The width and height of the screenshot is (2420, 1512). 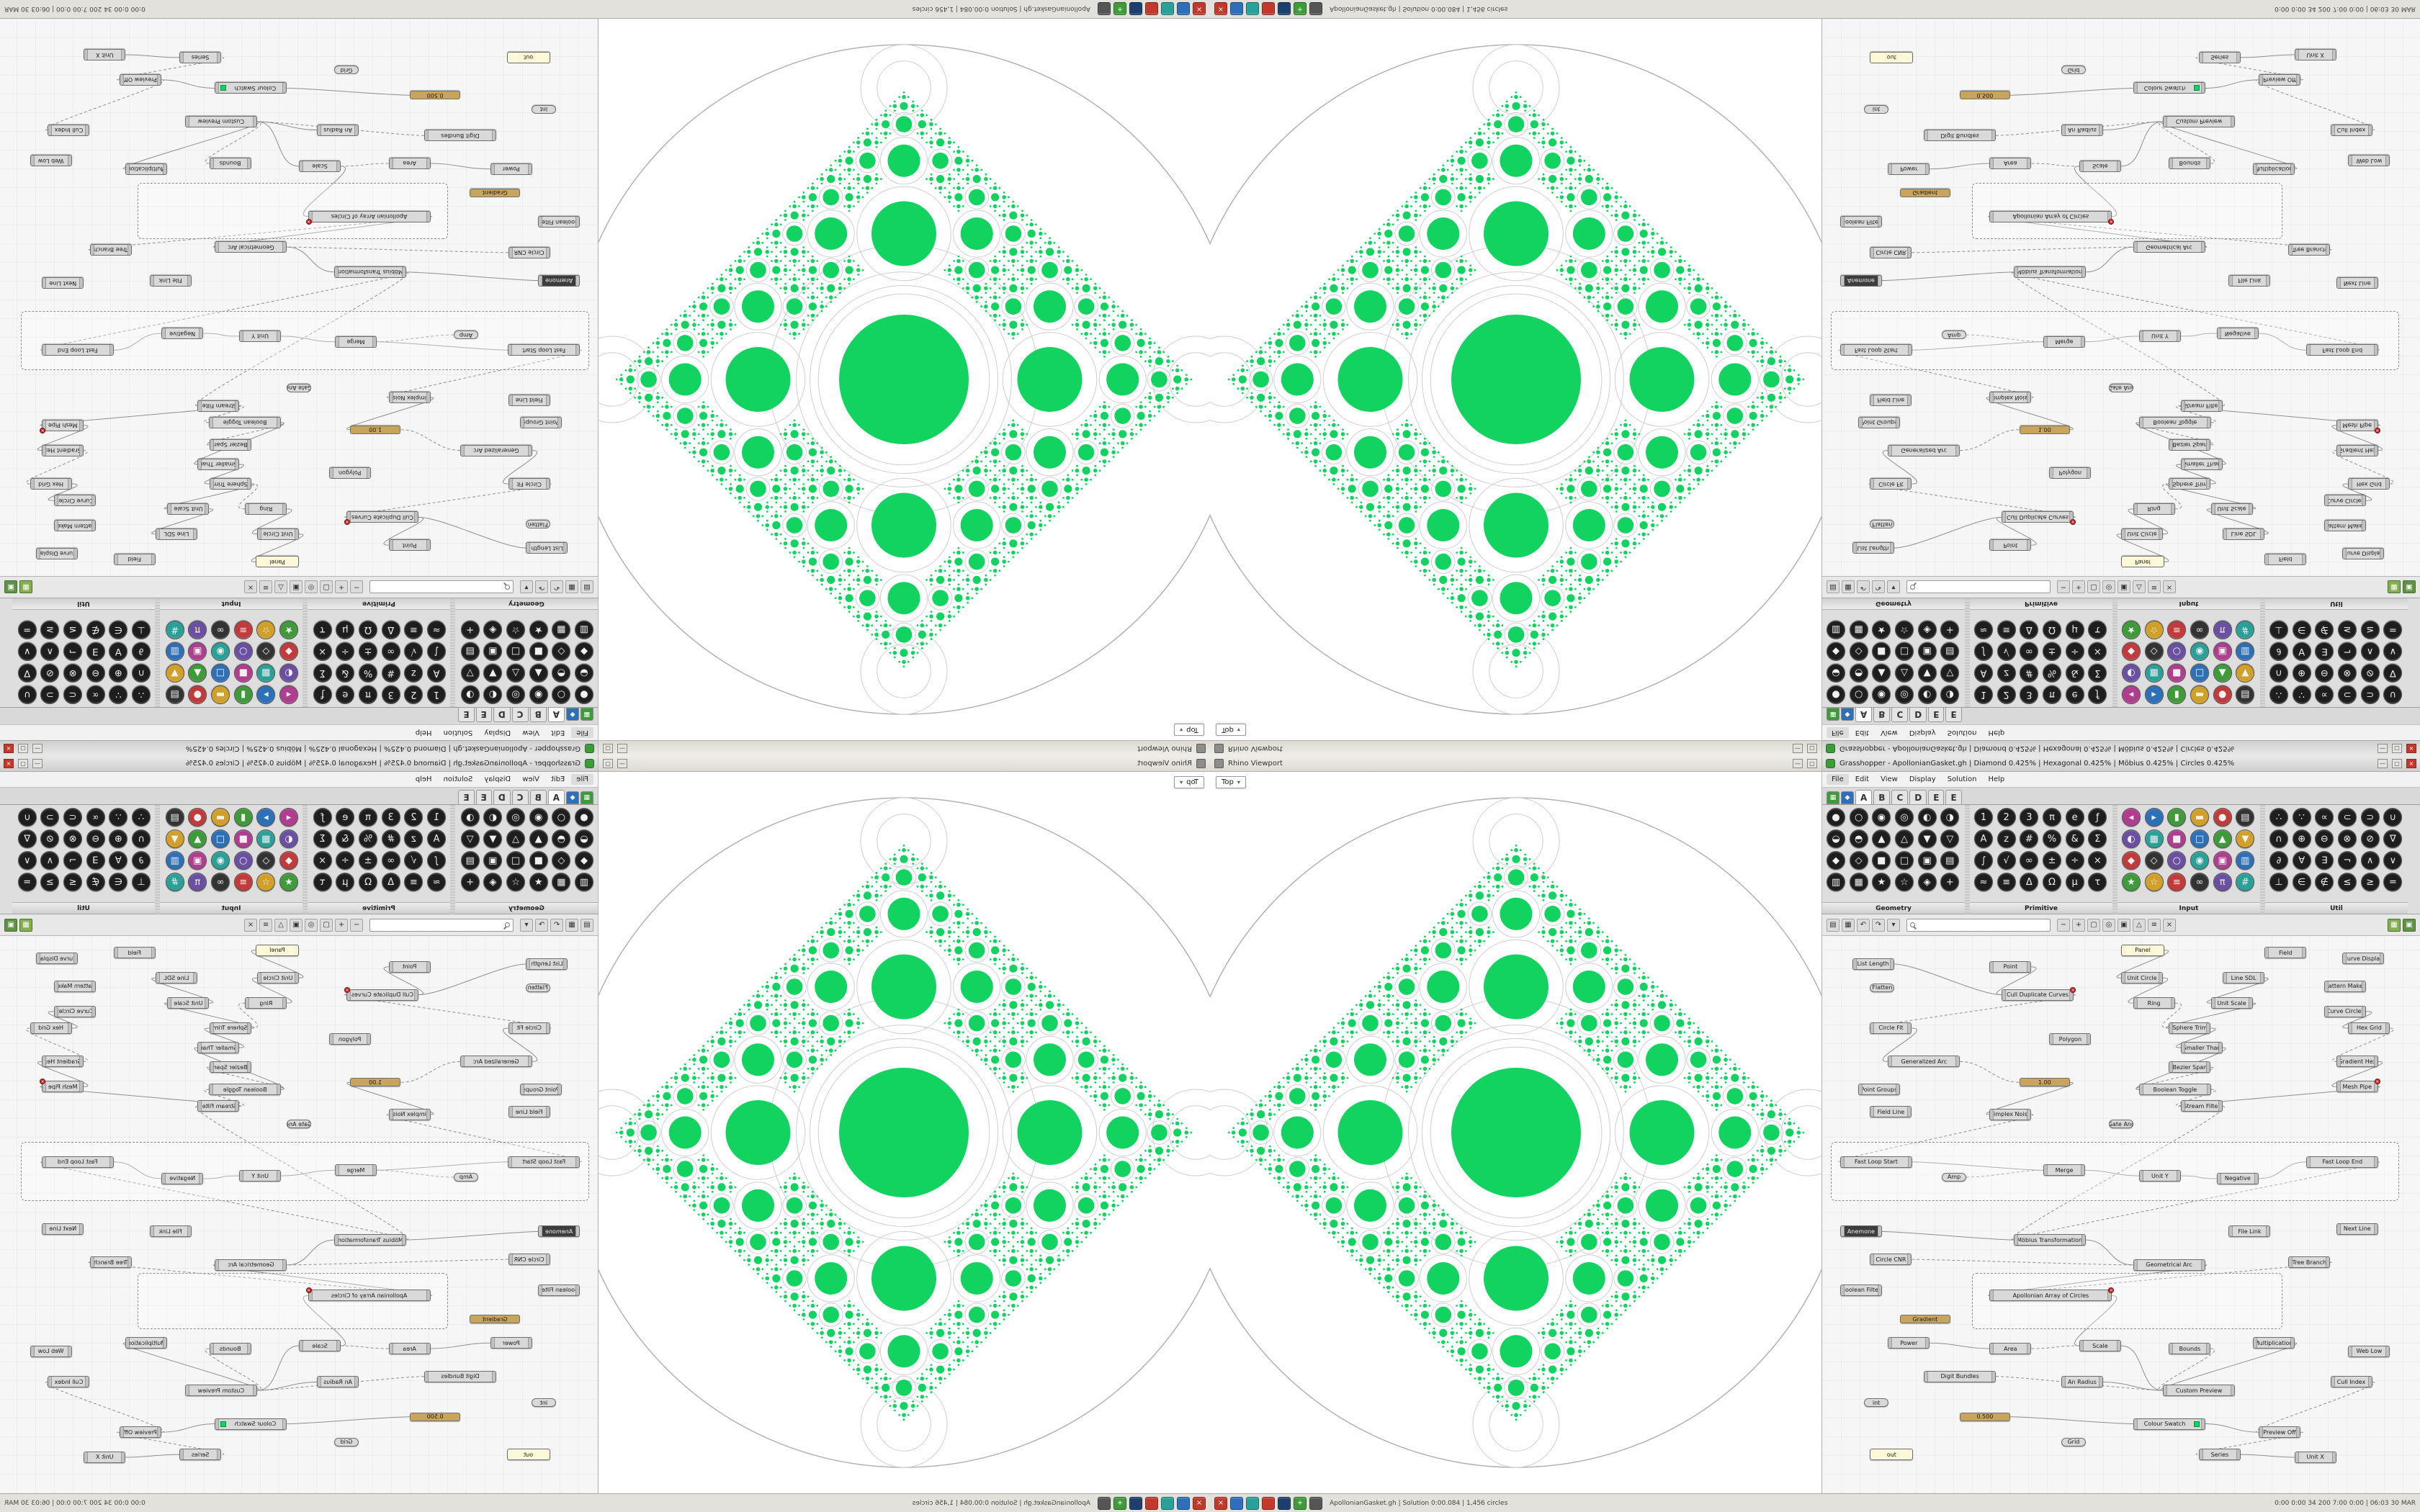 What do you see at coordinates (63, 283) in the screenshot?
I see `gh-node: Next Line` at bounding box center [63, 283].